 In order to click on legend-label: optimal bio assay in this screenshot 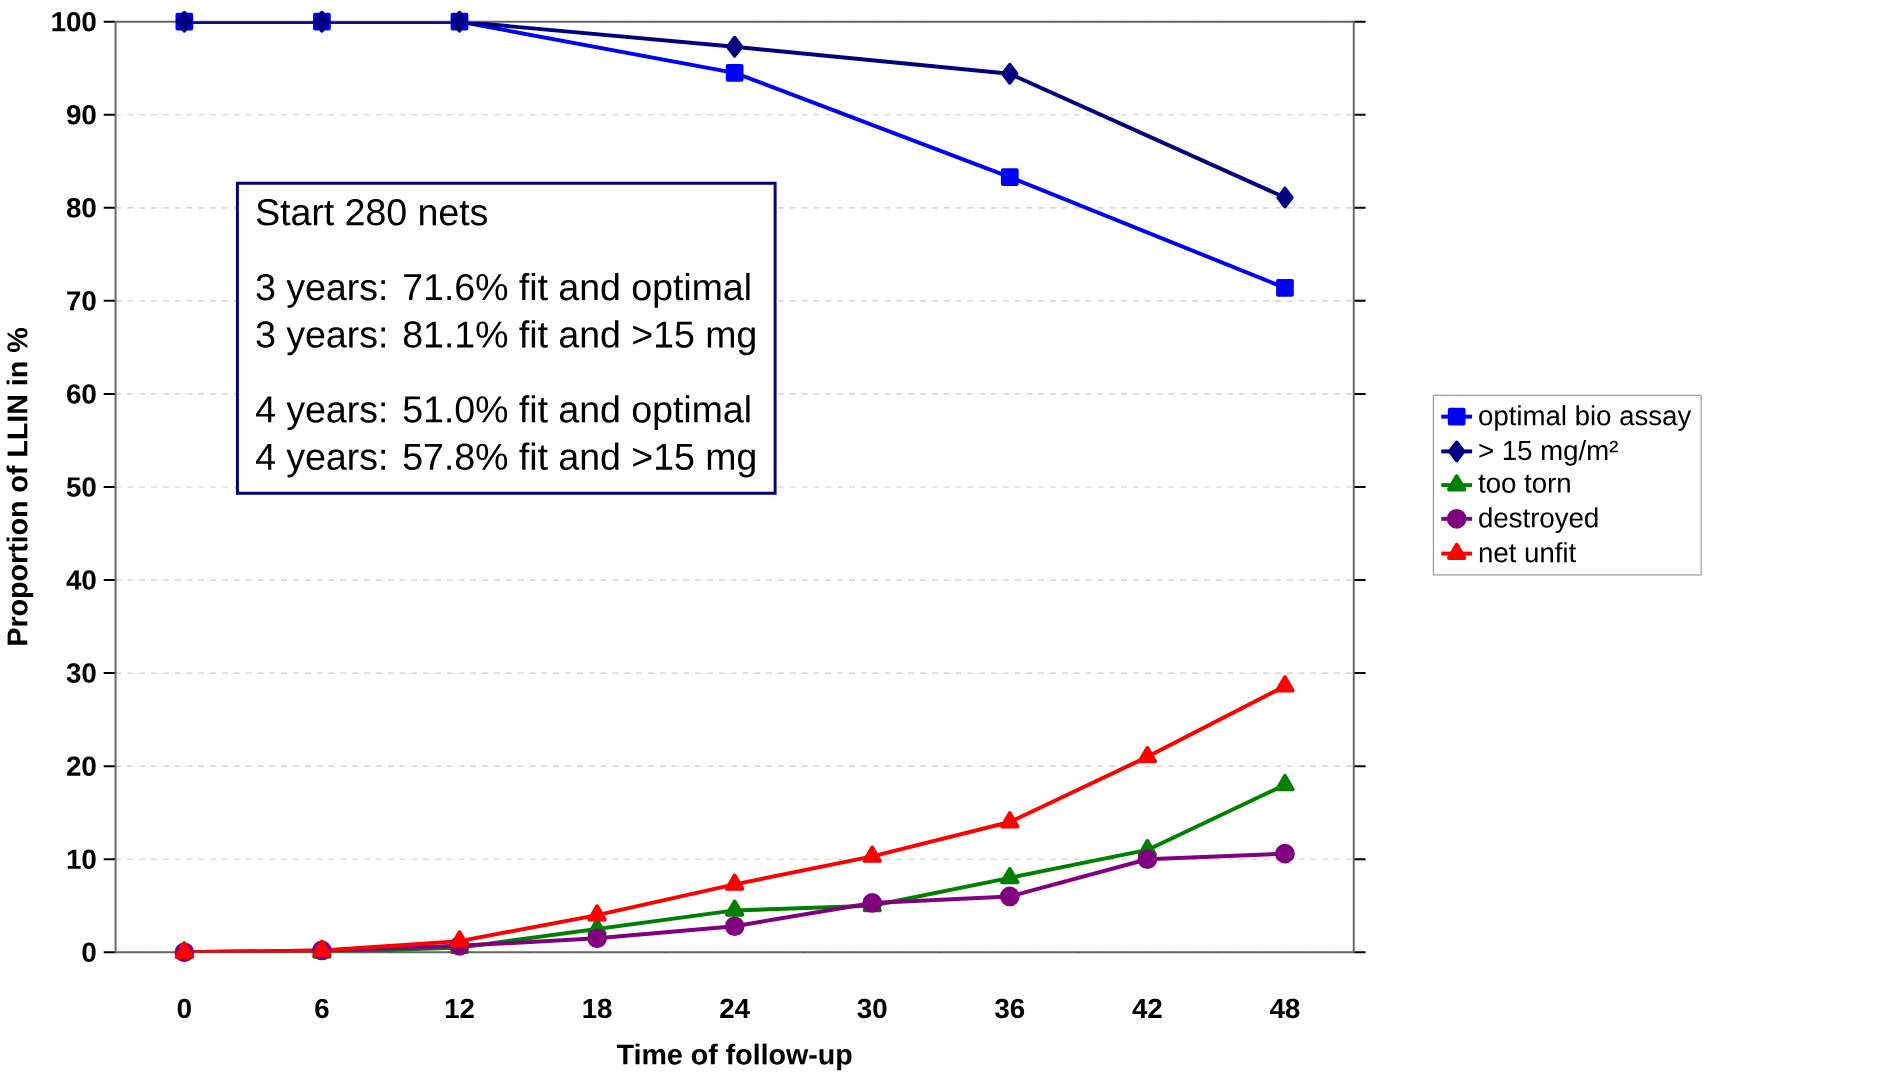, I will do `click(1585, 418)`.